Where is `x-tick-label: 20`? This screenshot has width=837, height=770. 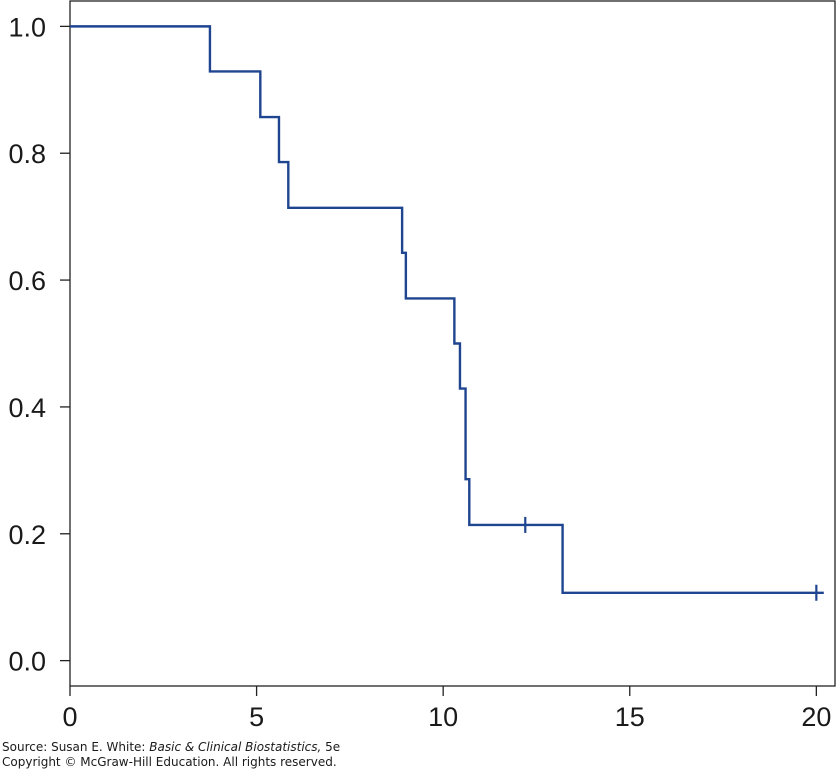 x-tick-label: 20 is located at coordinates (816, 717).